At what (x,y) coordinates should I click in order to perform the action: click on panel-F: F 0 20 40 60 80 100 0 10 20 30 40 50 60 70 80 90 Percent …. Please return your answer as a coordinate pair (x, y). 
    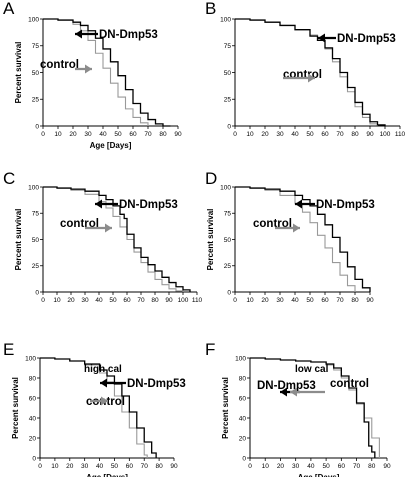
    Looking at the image, I should click on (298, 408).